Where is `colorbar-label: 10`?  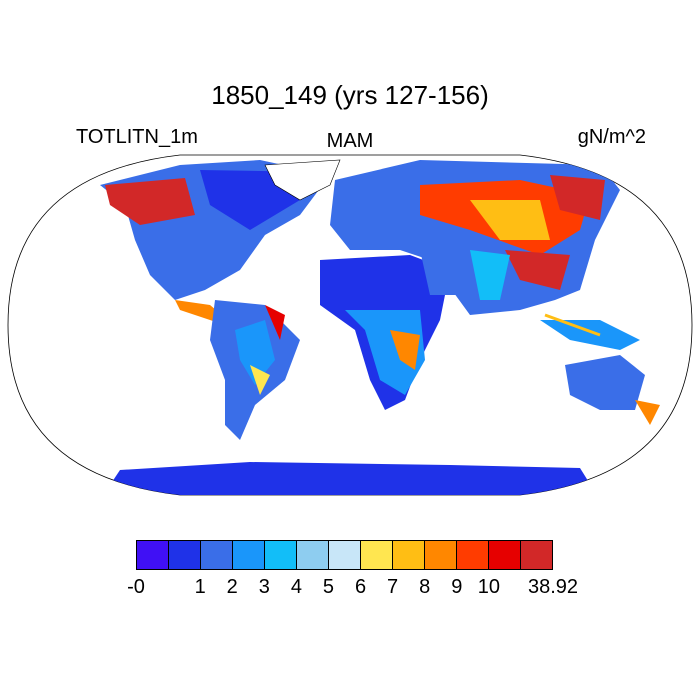
colorbar-label: 10 is located at coordinates (488, 587).